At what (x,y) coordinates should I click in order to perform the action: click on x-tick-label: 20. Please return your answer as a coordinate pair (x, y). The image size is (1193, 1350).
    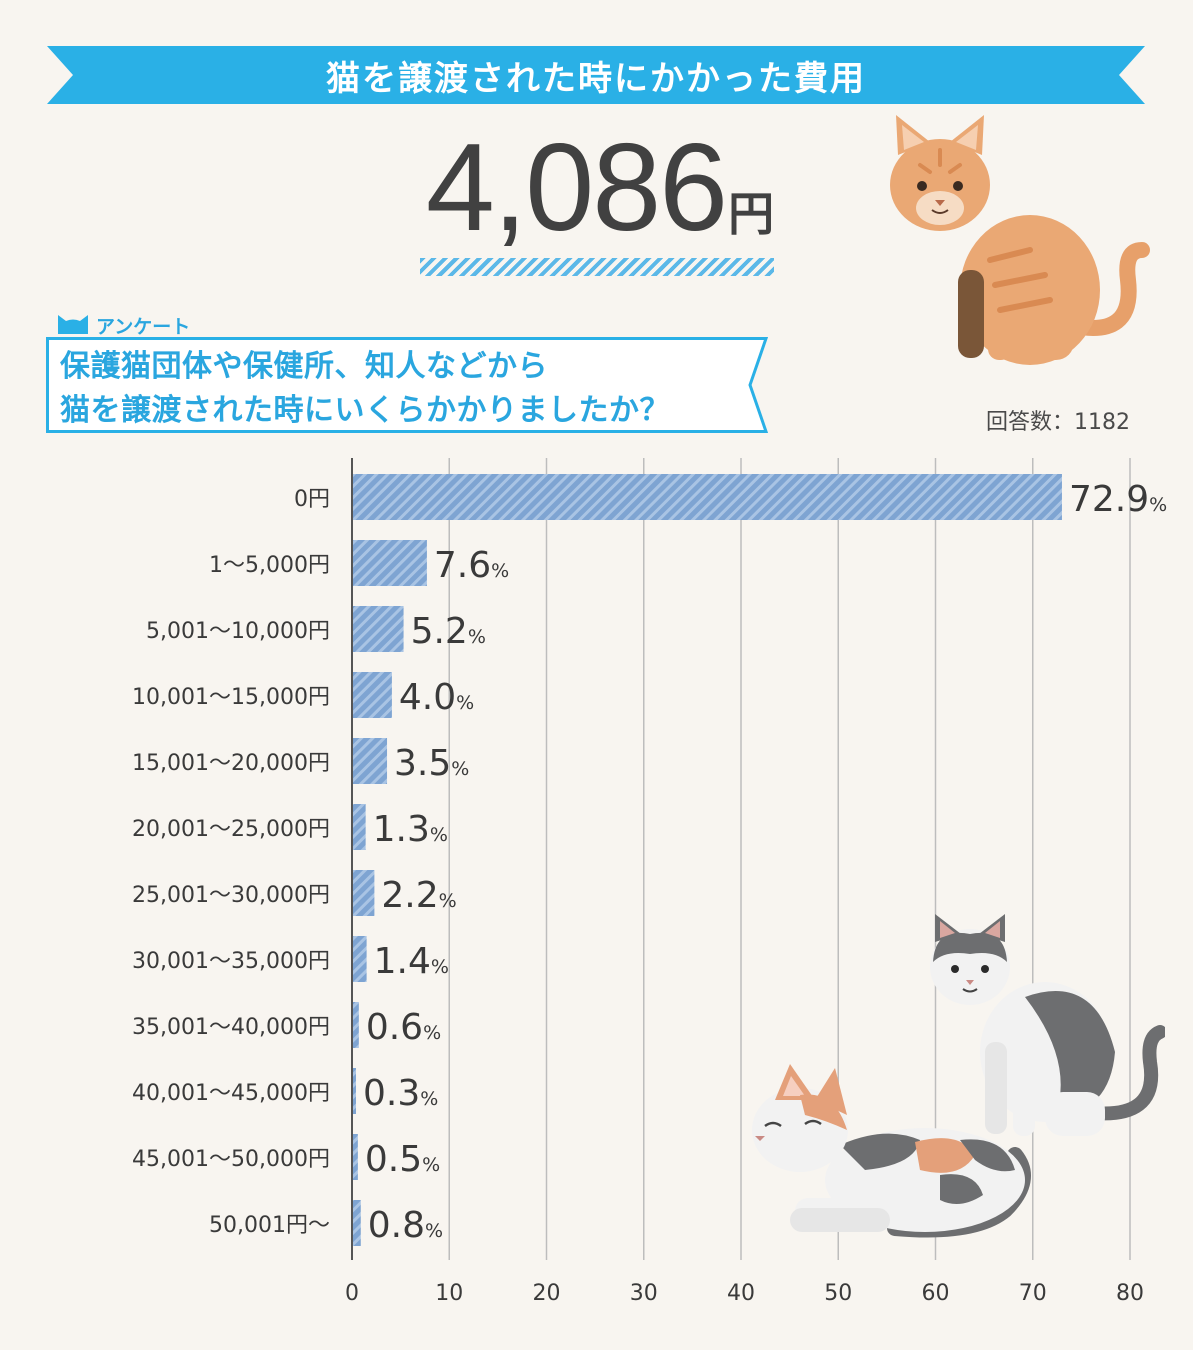
    Looking at the image, I should click on (547, 1293).